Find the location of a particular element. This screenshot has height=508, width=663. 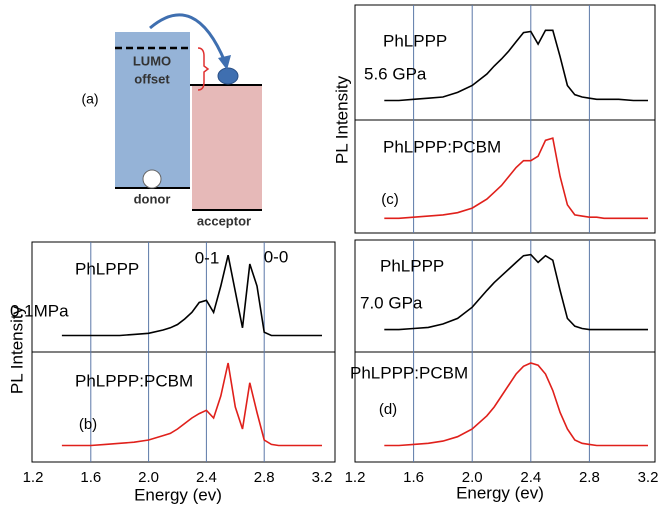

transfer-arrow is located at coordinates (188, 38).